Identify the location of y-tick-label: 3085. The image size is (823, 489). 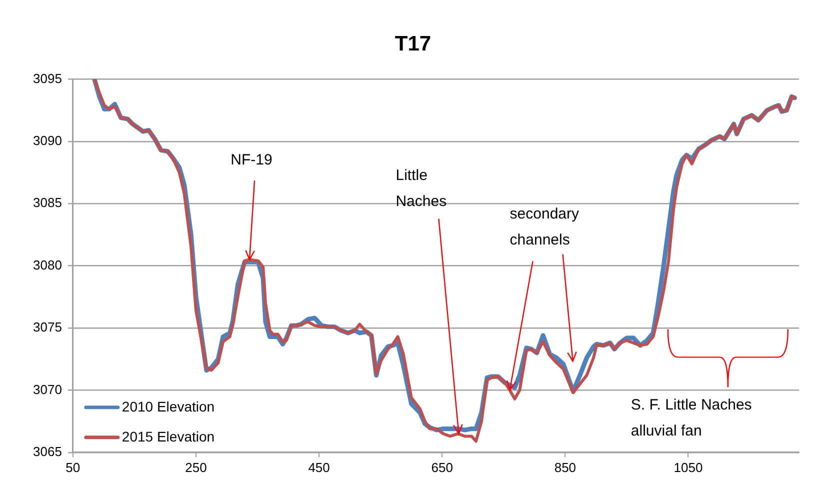
(47, 202).